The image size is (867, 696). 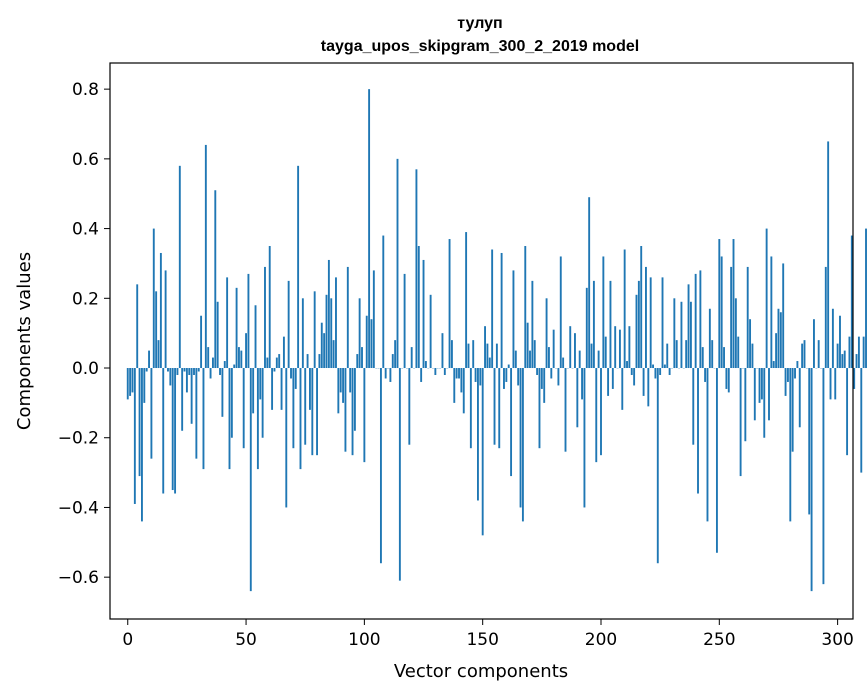 I want to click on y-axis-ticks: −0.6 −0.4 −0.2 0.0 0.2 0.4 0.6 0.8, so click(x=84, y=334).